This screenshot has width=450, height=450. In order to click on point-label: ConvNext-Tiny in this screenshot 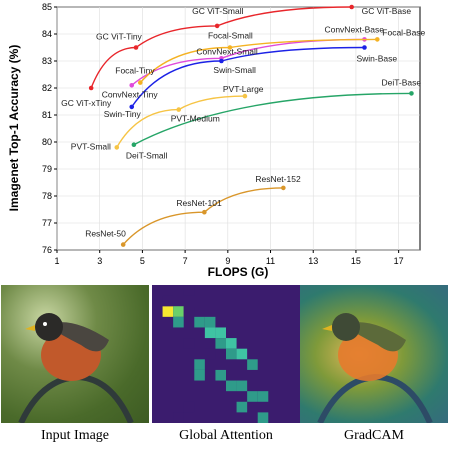, I will do `click(130, 94)`.